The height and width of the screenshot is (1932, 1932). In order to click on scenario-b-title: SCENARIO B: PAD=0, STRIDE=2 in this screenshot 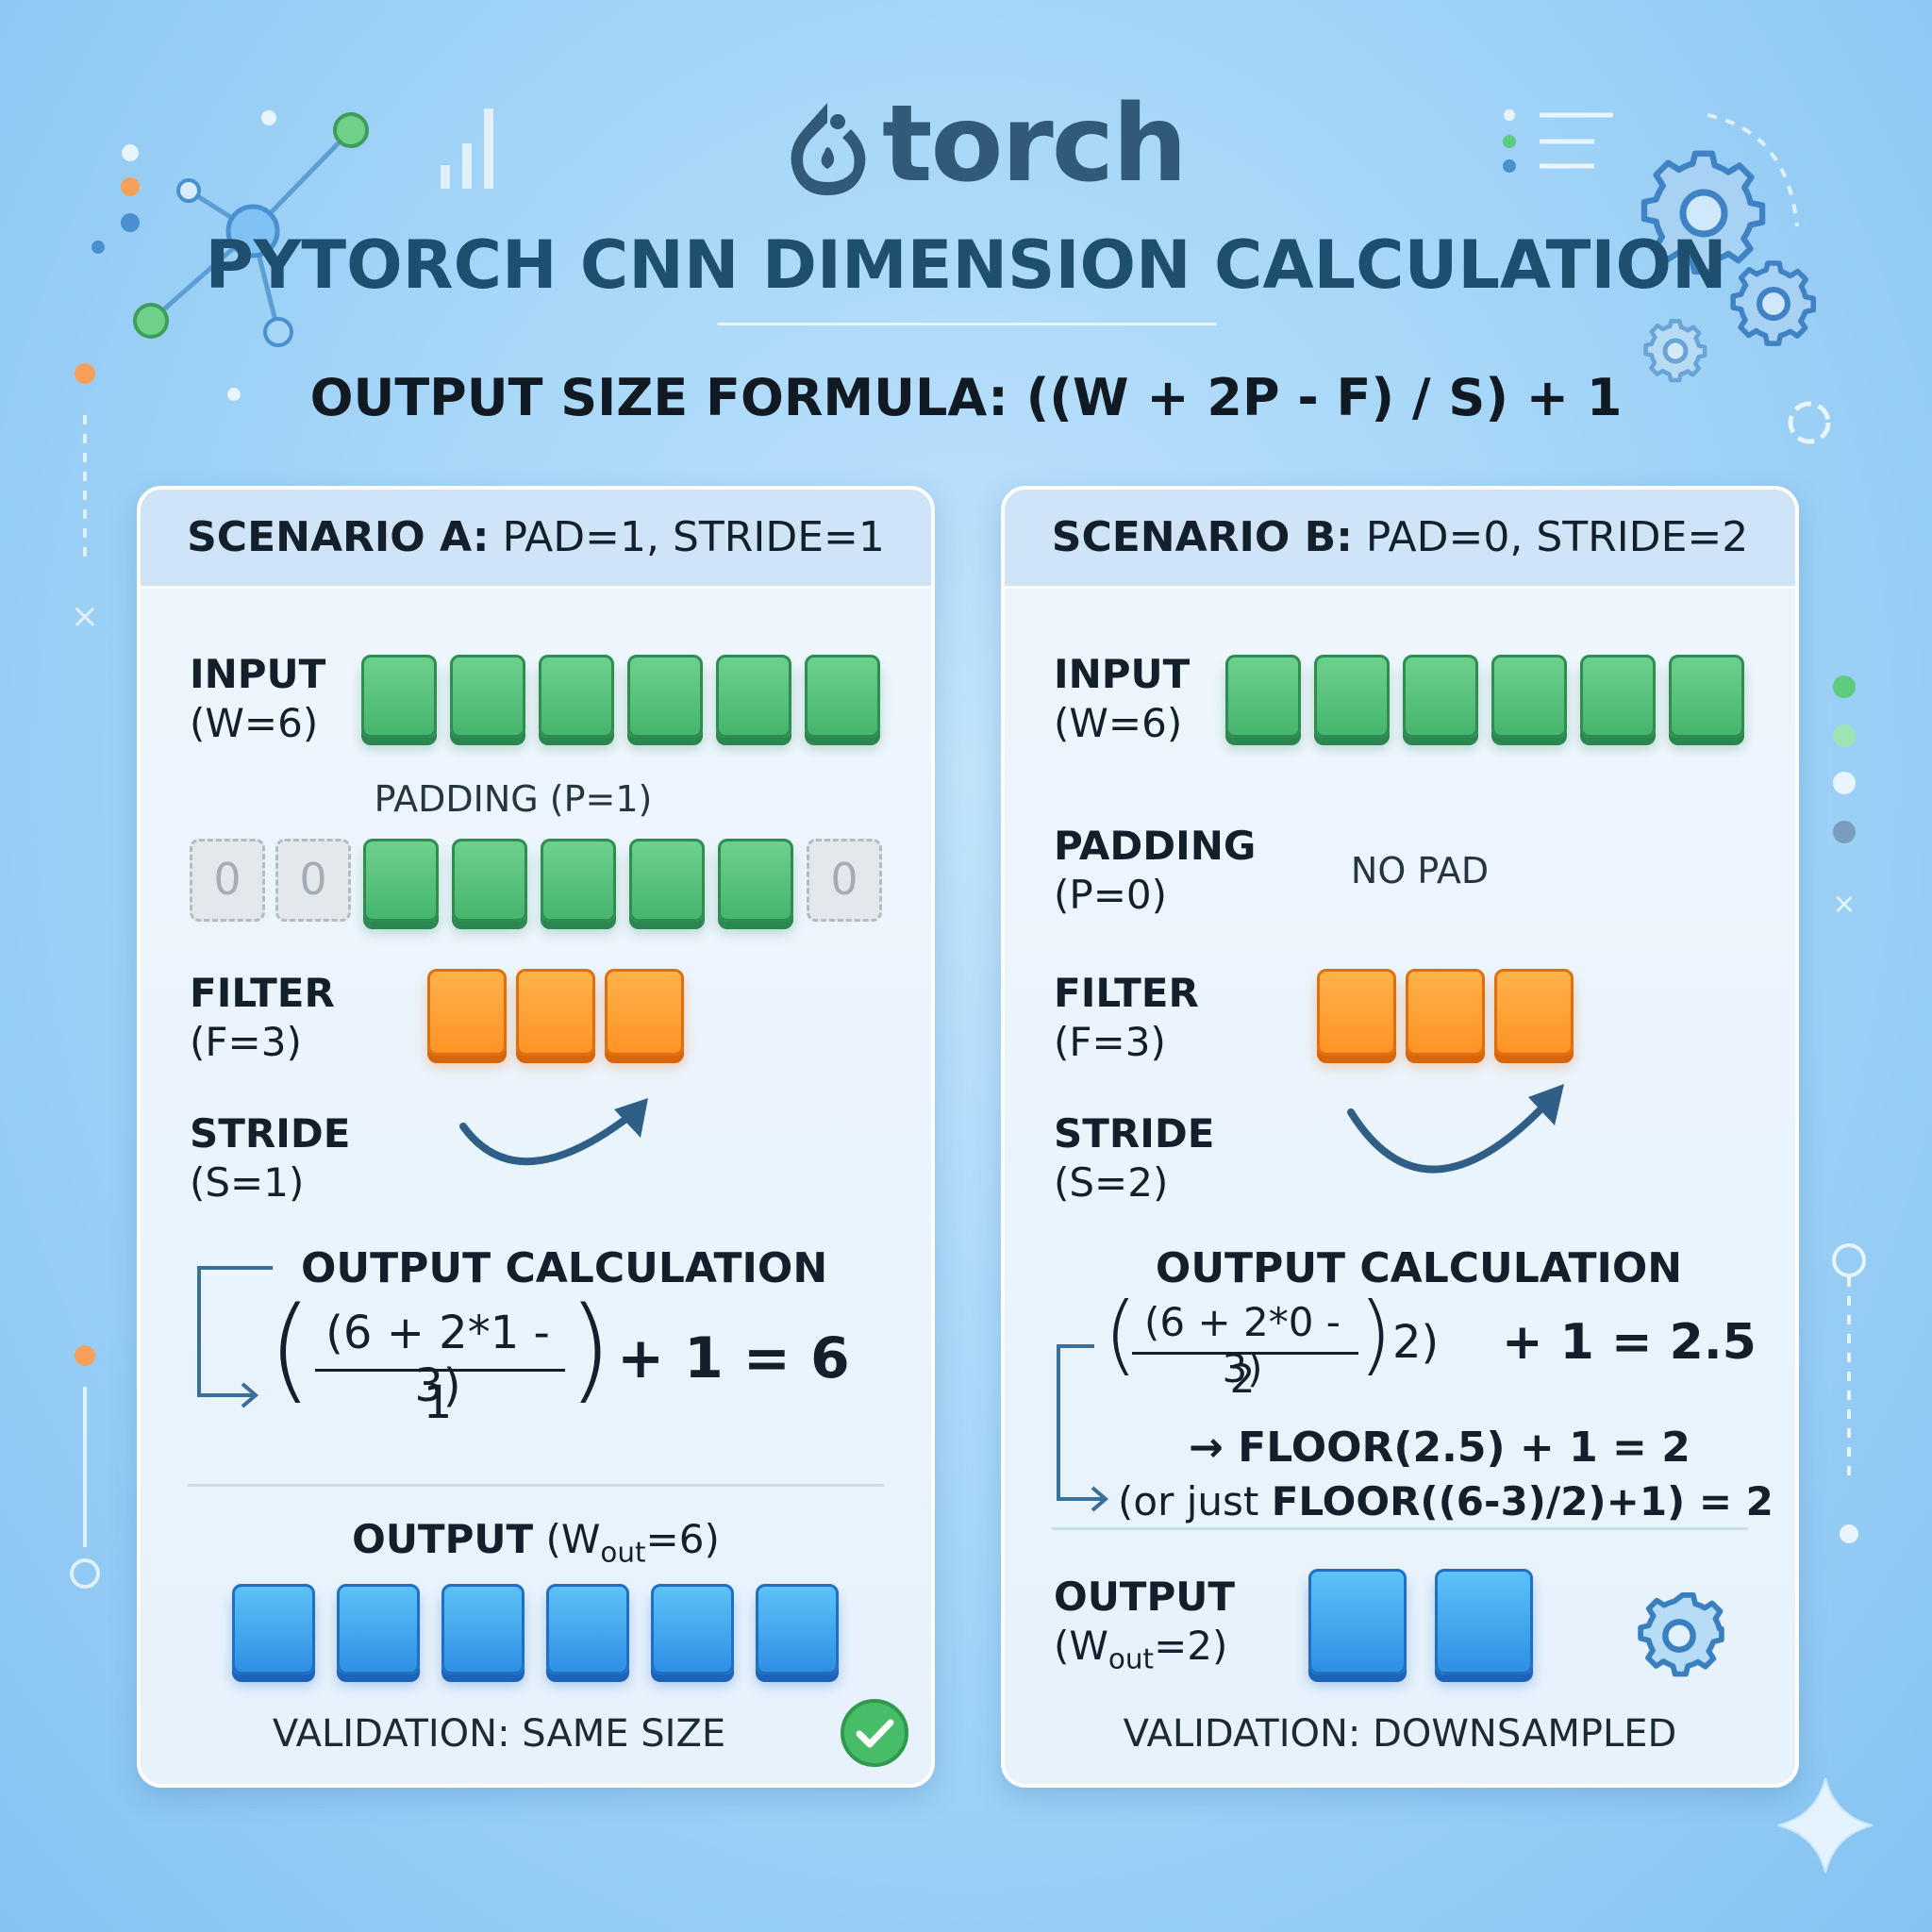, I will do `click(1400, 539)`.